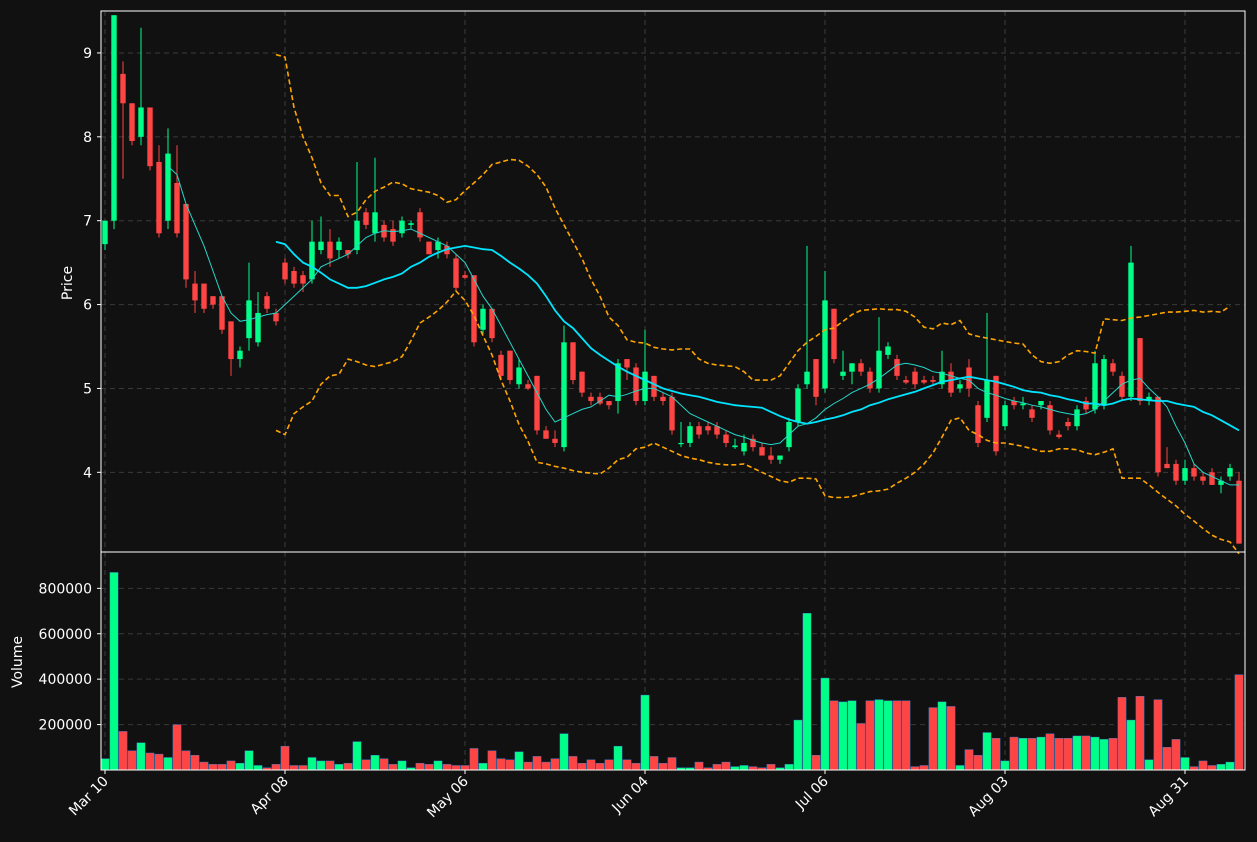 The width and height of the screenshot is (1257, 842). What do you see at coordinates (65, 680) in the screenshot?
I see `volume-tick-label: 400000` at bounding box center [65, 680].